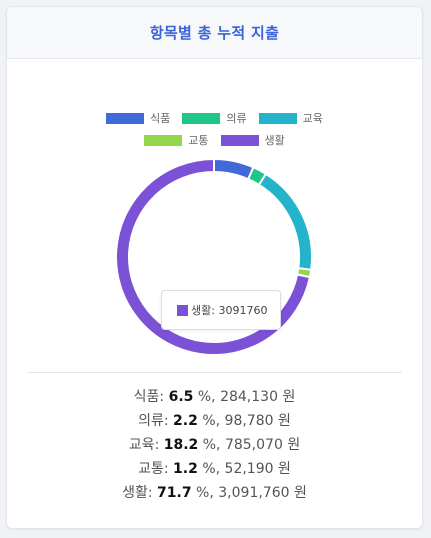  I want to click on tooltip-value: 3091760, so click(243, 310).